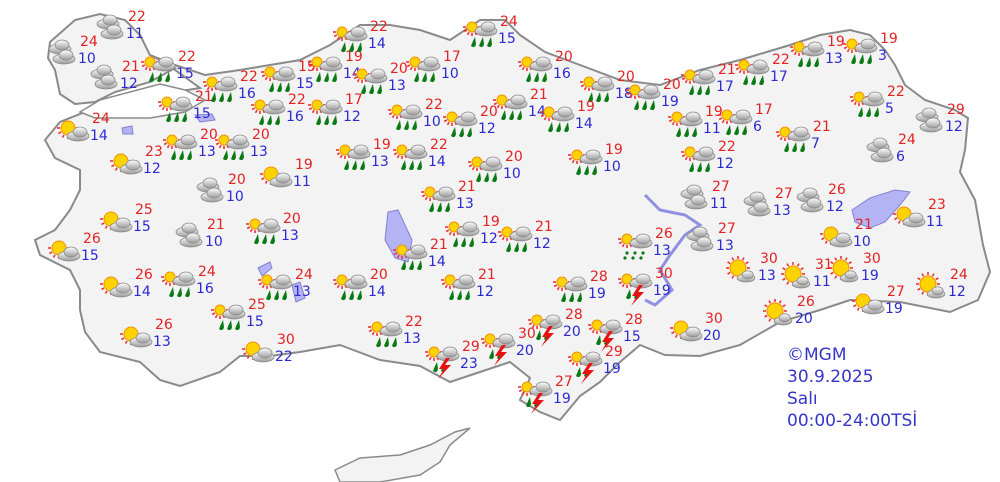 This screenshot has height=482, width=1000. What do you see at coordinates (537, 241) in the screenshot?
I see `station: 21 12` at bounding box center [537, 241].